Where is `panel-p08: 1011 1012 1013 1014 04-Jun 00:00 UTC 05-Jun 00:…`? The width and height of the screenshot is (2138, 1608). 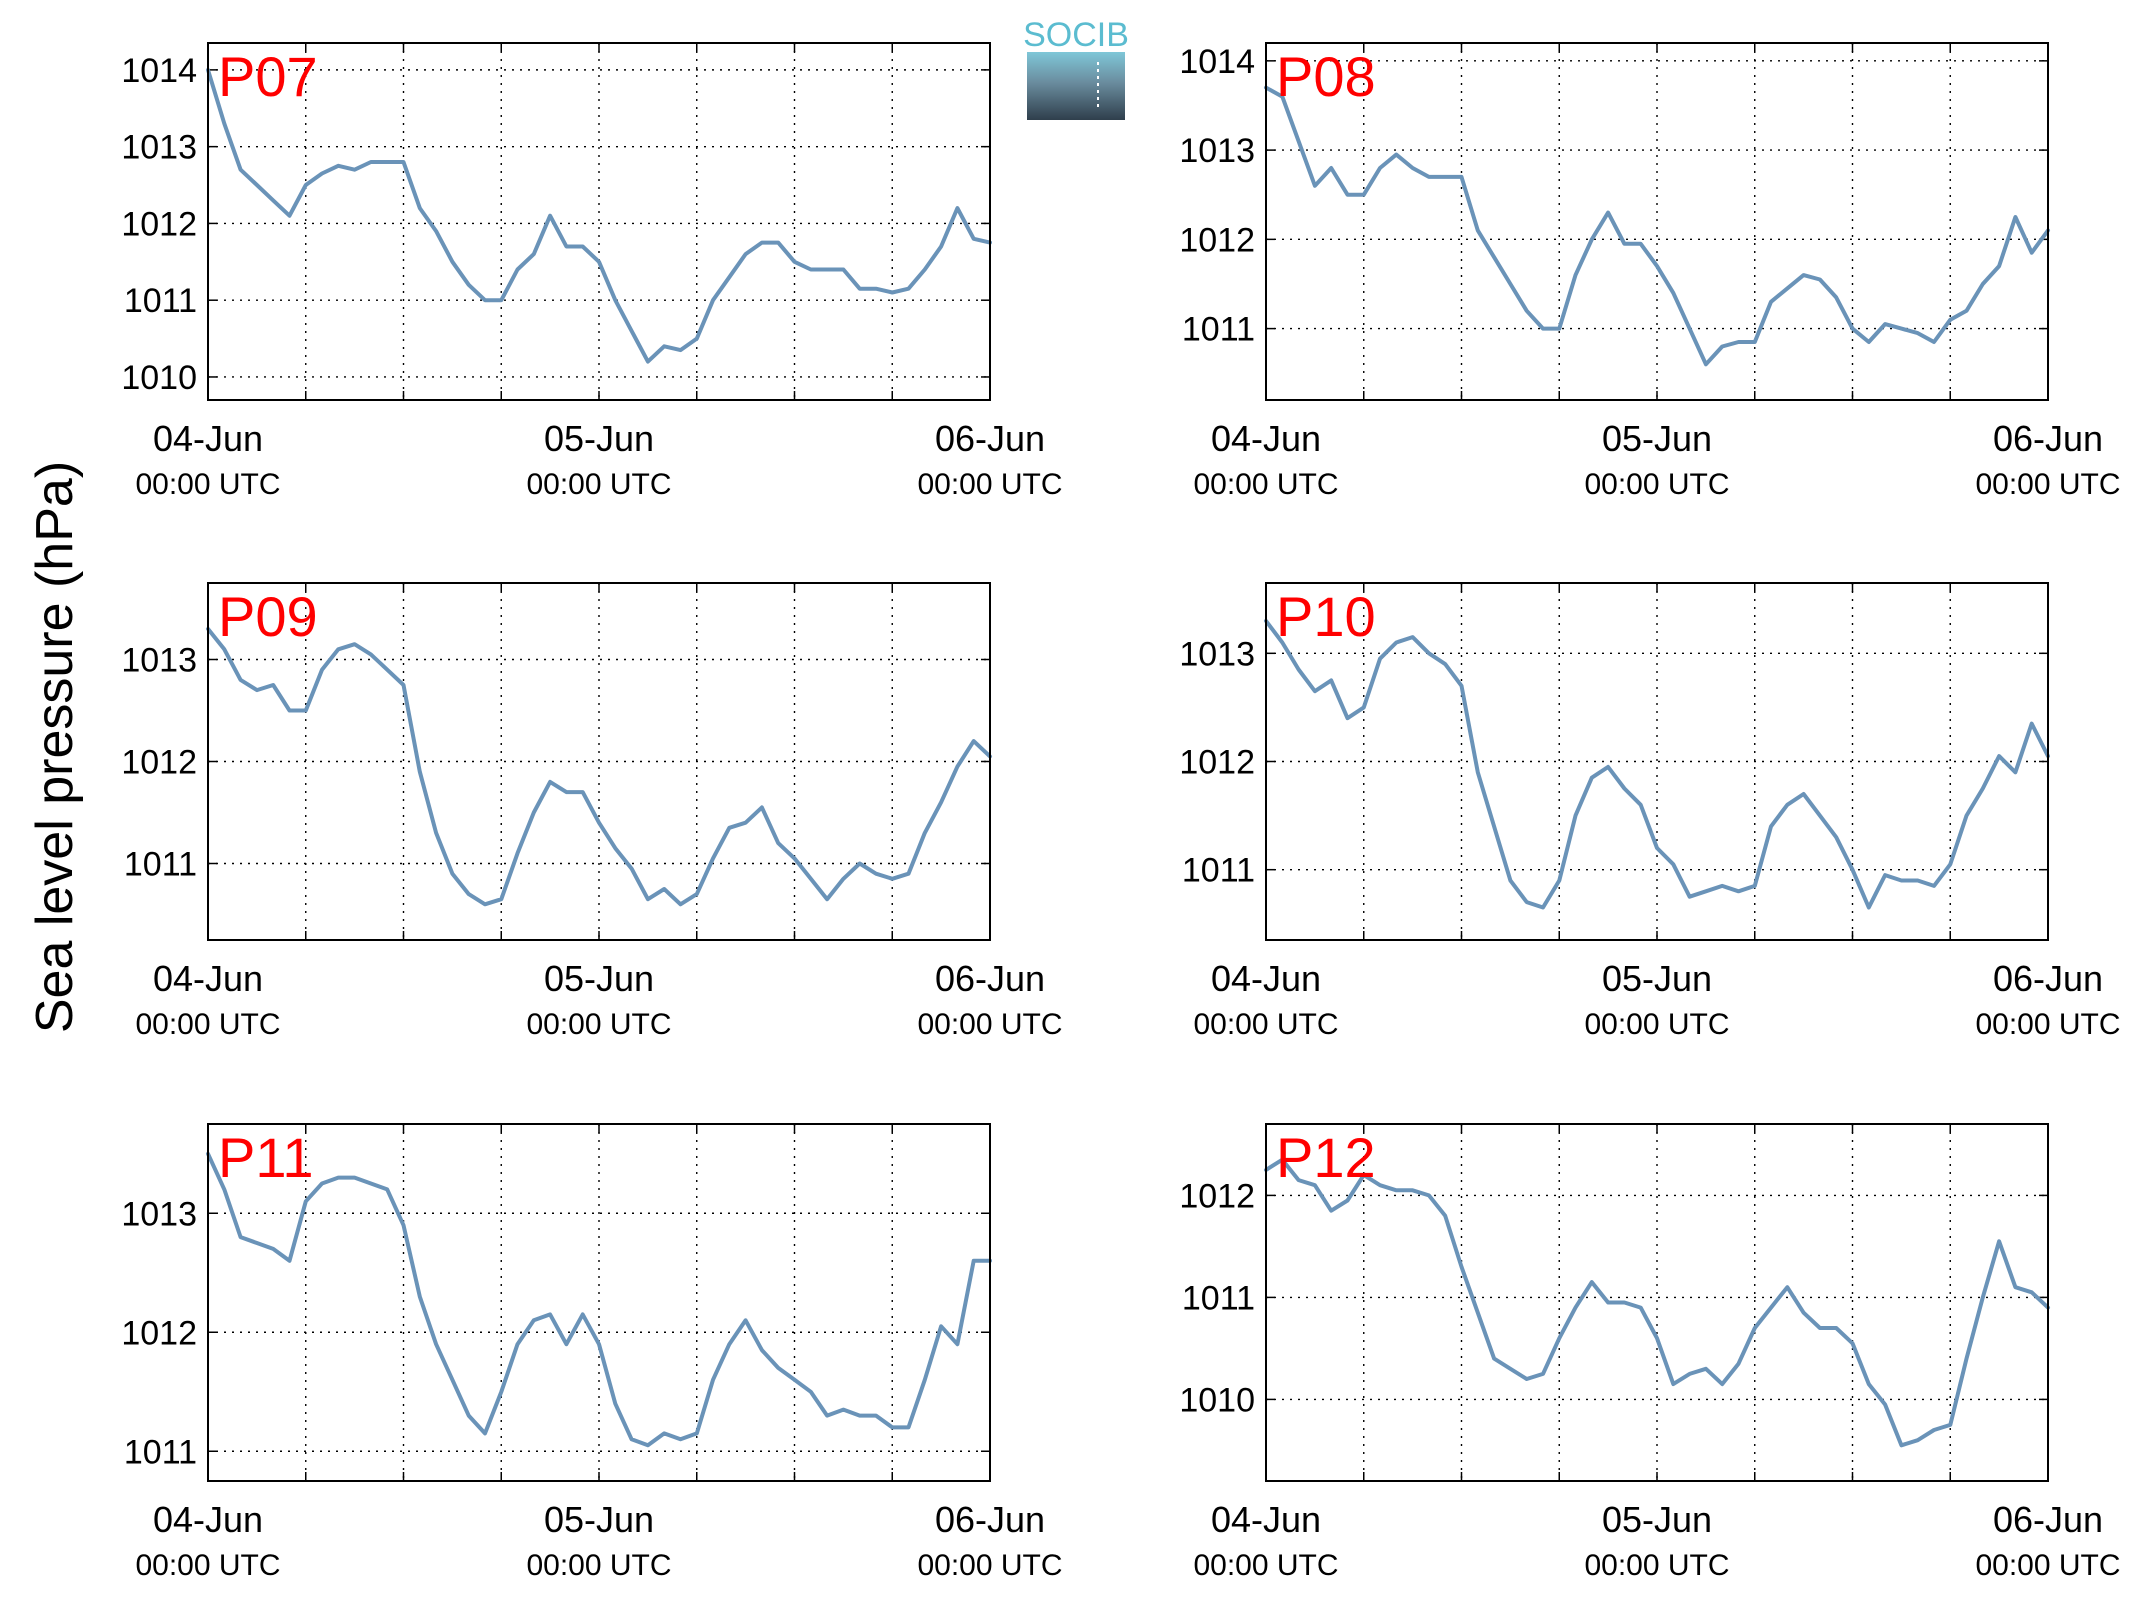
panel-p08: 1011 1012 1013 1014 04-Jun 00:00 UTC 05-Jun 00:… is located at coordinates (1650, 271).